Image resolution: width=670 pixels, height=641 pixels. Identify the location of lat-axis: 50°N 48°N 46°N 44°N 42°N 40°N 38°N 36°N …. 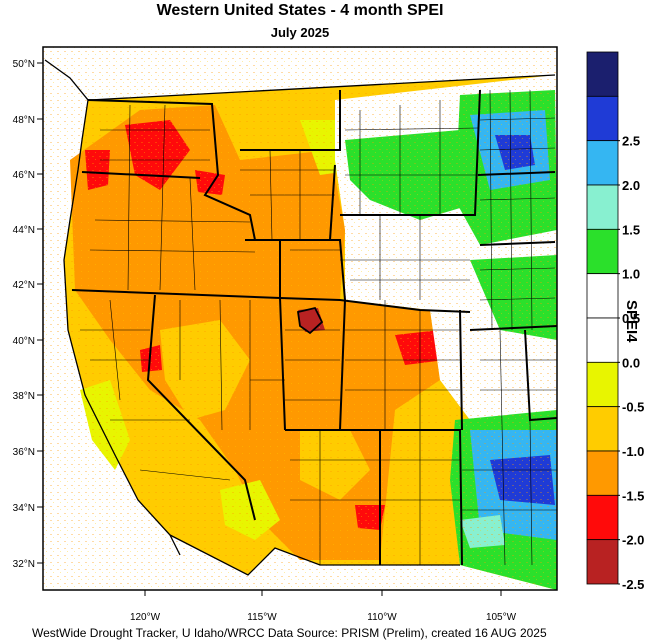
(28, 314).